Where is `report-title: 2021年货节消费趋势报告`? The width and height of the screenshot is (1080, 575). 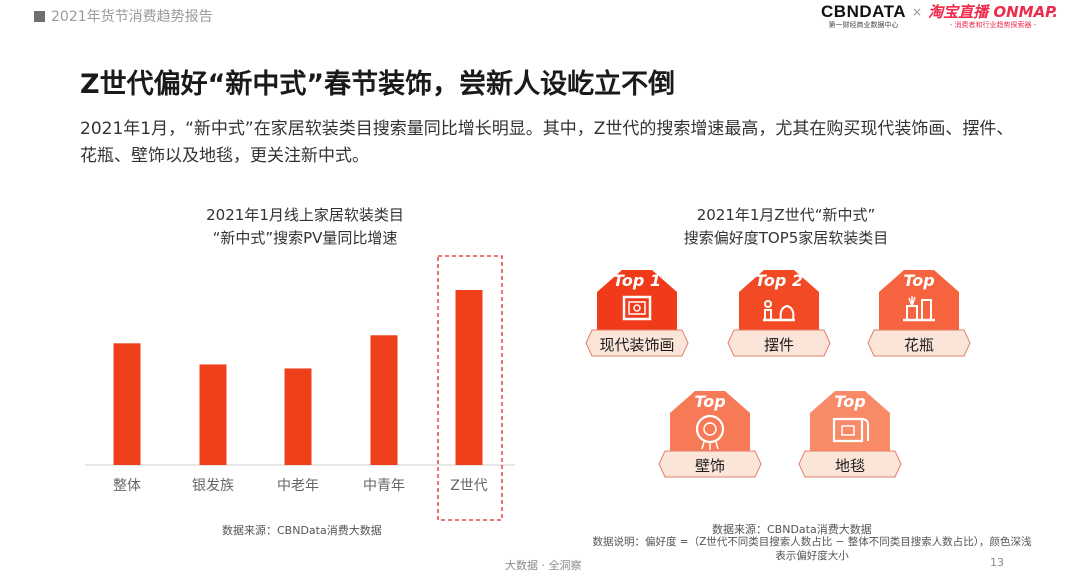 report-title: 2021年货节消费趋势报告 is located at coordinates (132, 17).